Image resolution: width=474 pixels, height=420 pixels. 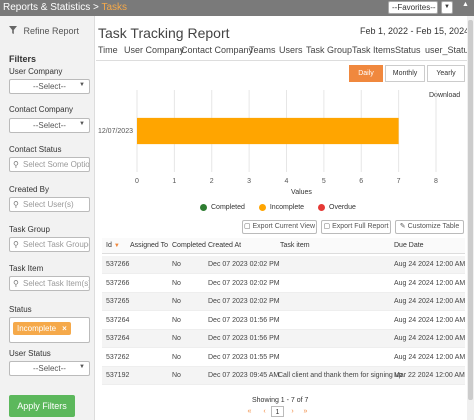 I want to click on tab-contact-company: Contact Company, so click(x=217, y=50).